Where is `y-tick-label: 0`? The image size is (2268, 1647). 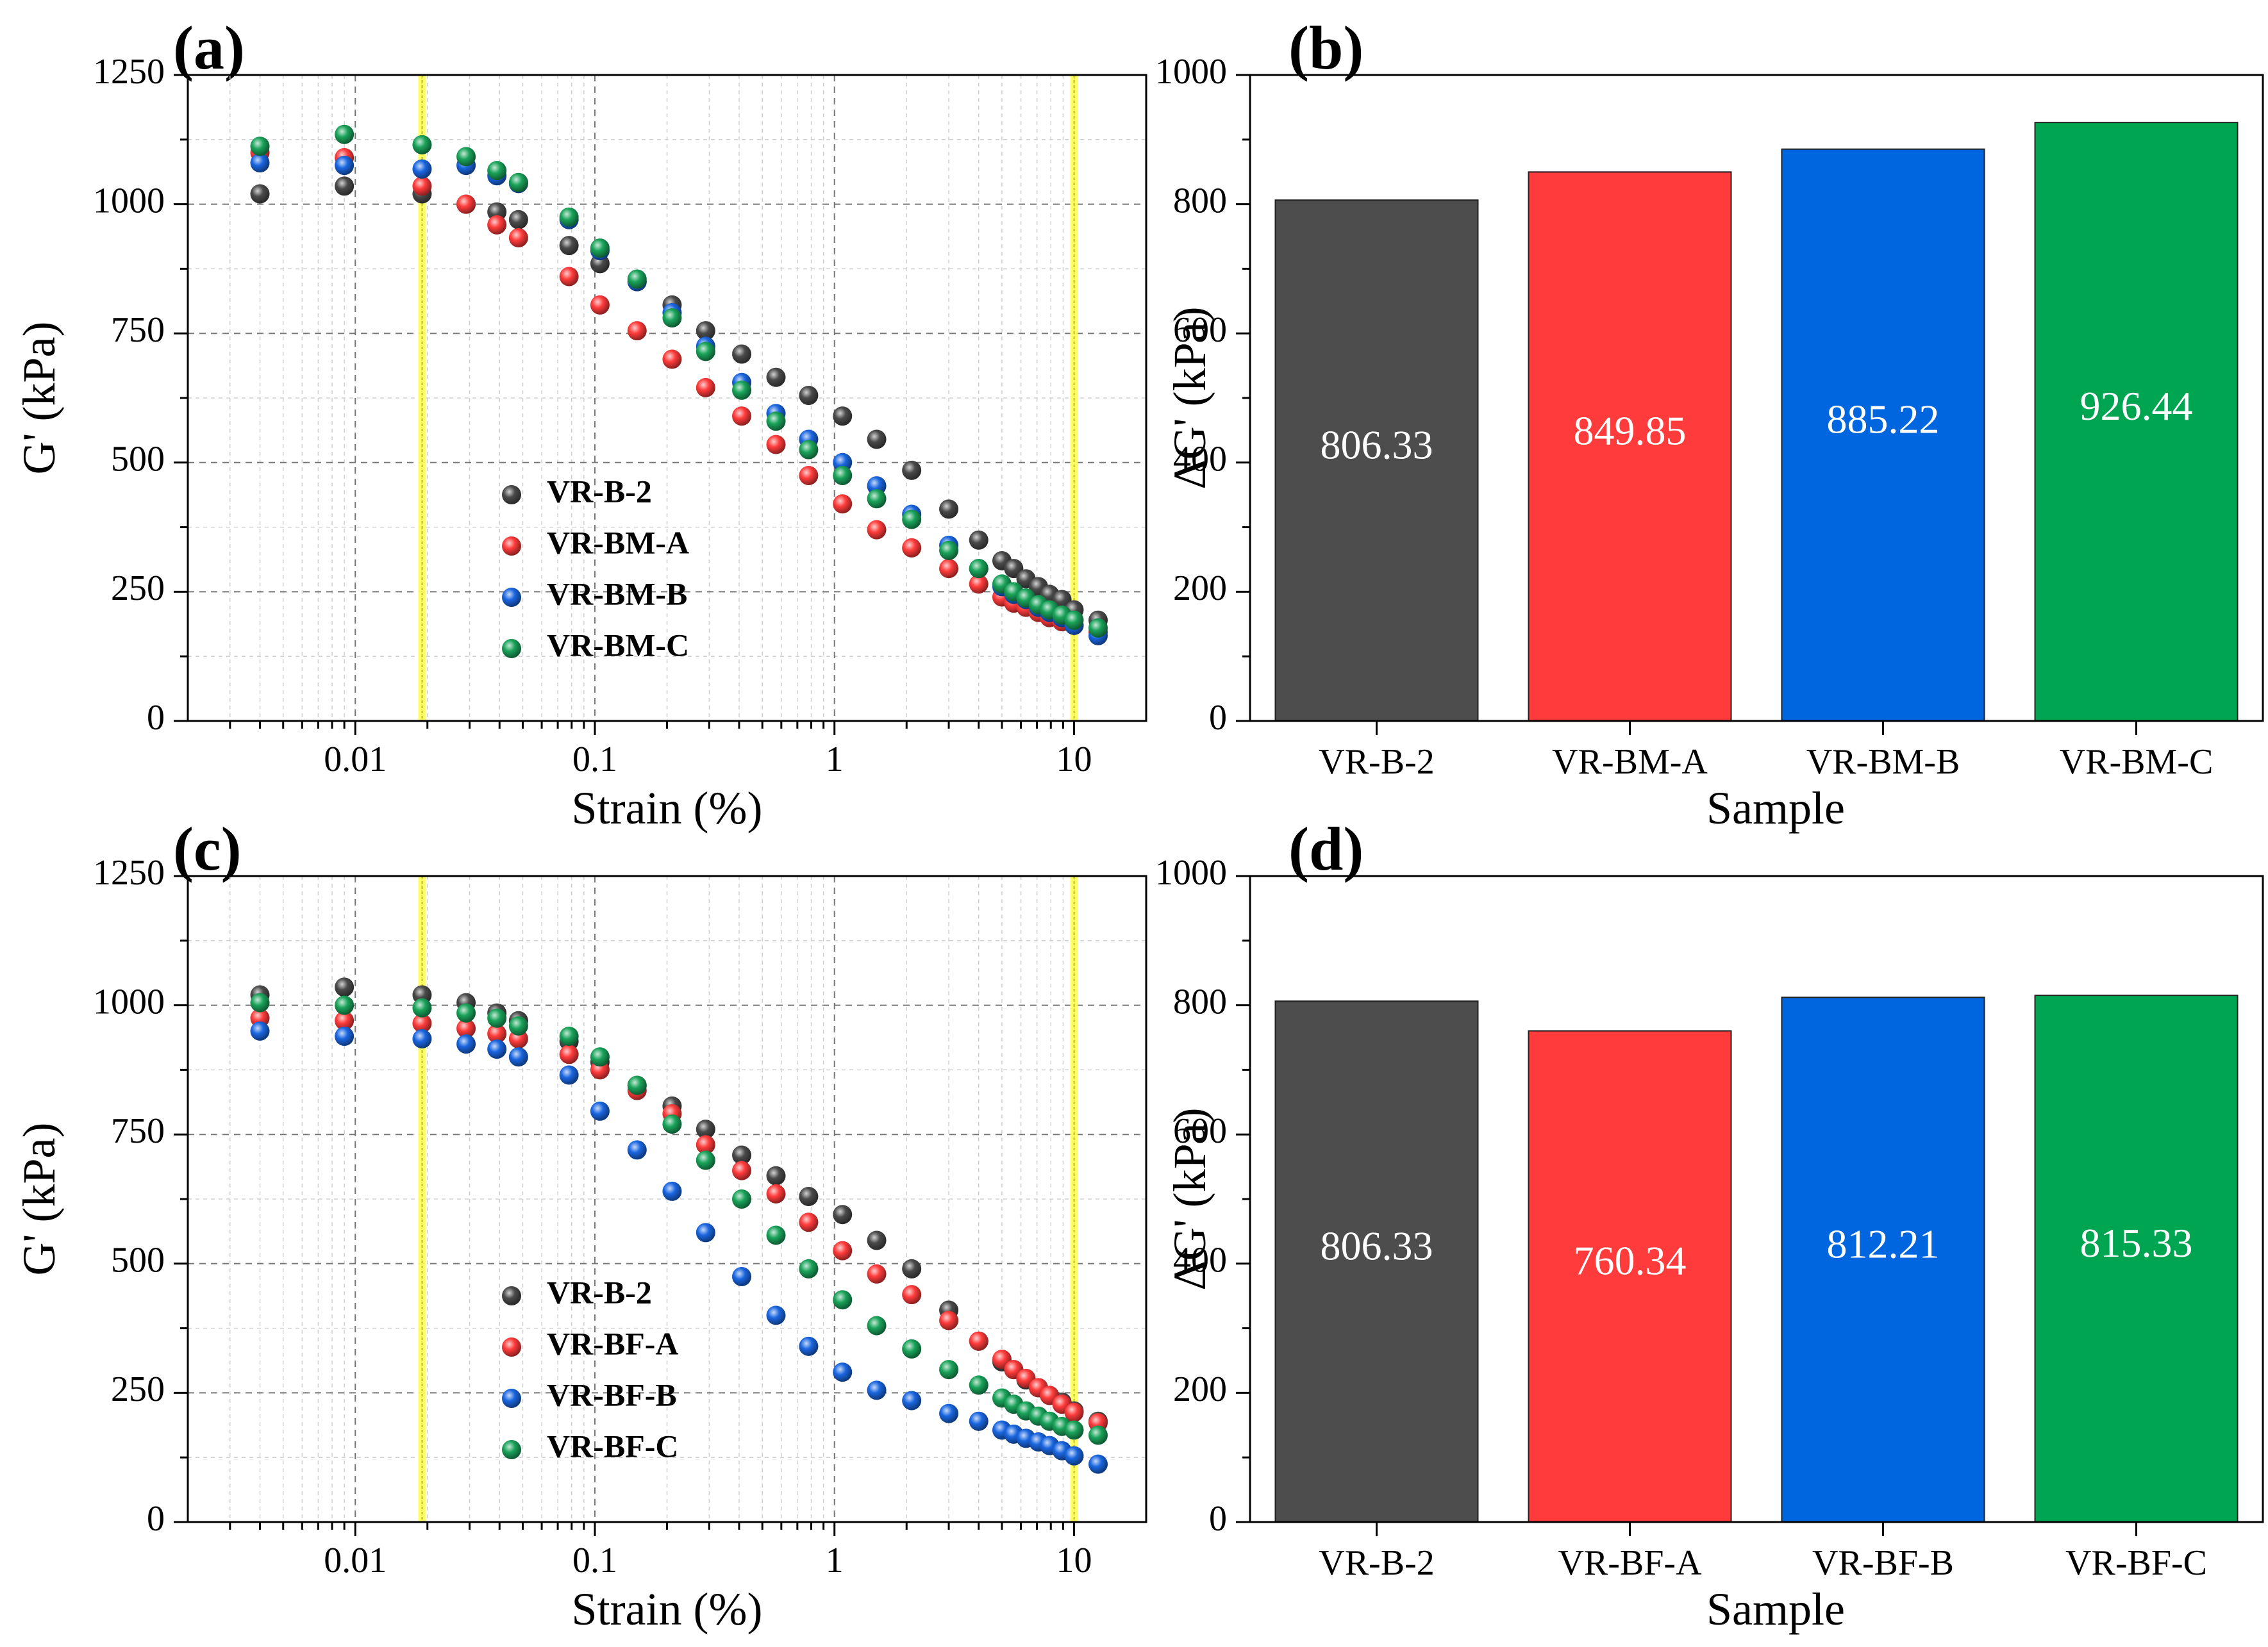
y-tick-label: 0 is located at coordinates (156, 1519).